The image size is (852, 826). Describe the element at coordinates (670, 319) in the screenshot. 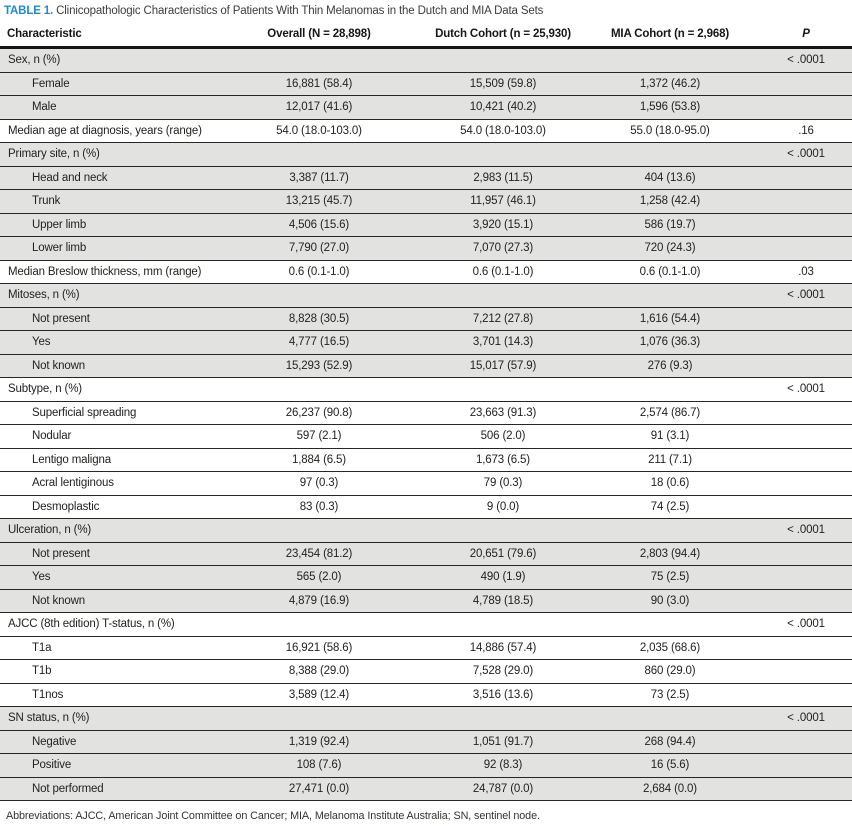

I see `mia-cohort-value-cell: 1,616 (54.4)` at that location.